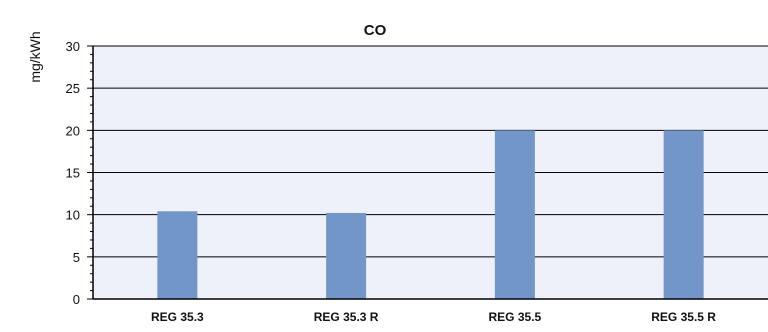  Describe the element at coordinates (515, 317) in the screenshot. I see `x-tick-label: REG 35.5` at that location.